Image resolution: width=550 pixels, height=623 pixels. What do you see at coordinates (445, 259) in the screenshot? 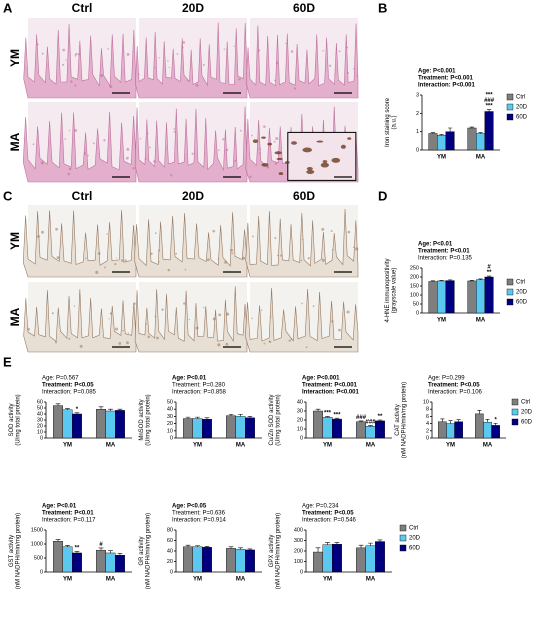
I see `stat-line: Interaction: P=0.135` at bounding box center [445, 259].